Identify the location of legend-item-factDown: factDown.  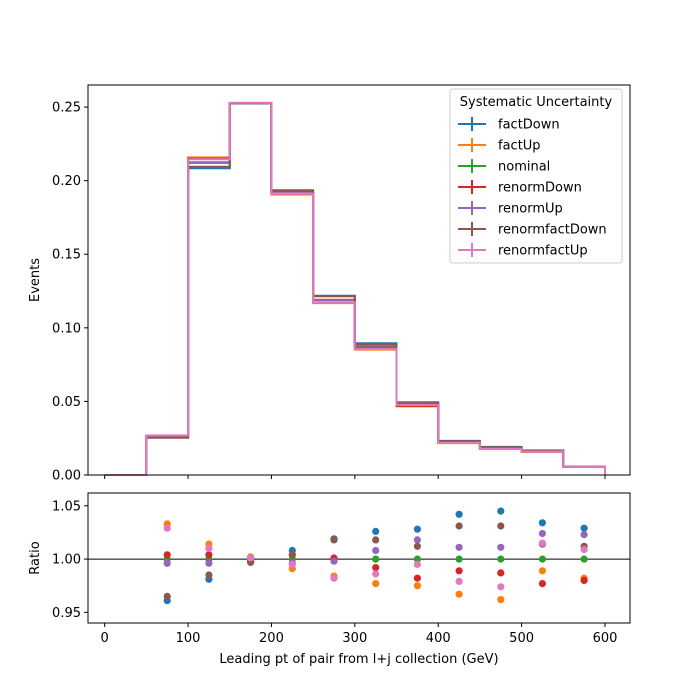
(509, 125).